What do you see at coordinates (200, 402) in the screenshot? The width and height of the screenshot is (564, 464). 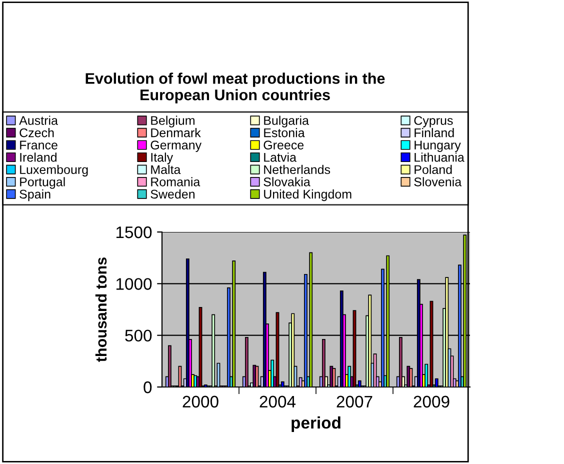 I see `x-tick-label: 2000` at bounding box center [200, 402].